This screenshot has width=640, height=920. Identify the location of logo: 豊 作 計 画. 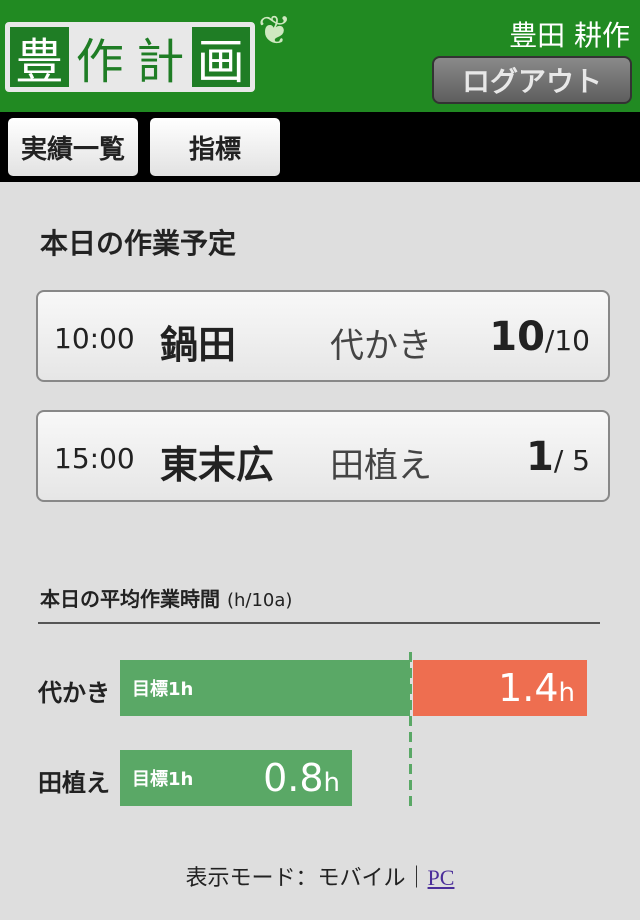
(130, 57).